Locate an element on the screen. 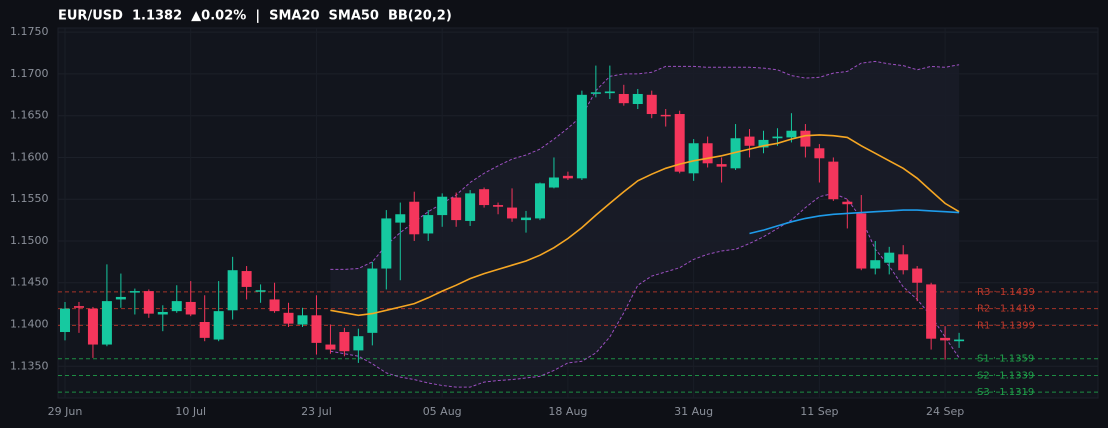  x-tick-label: 23 Jul is located at coordinates (316, 411).